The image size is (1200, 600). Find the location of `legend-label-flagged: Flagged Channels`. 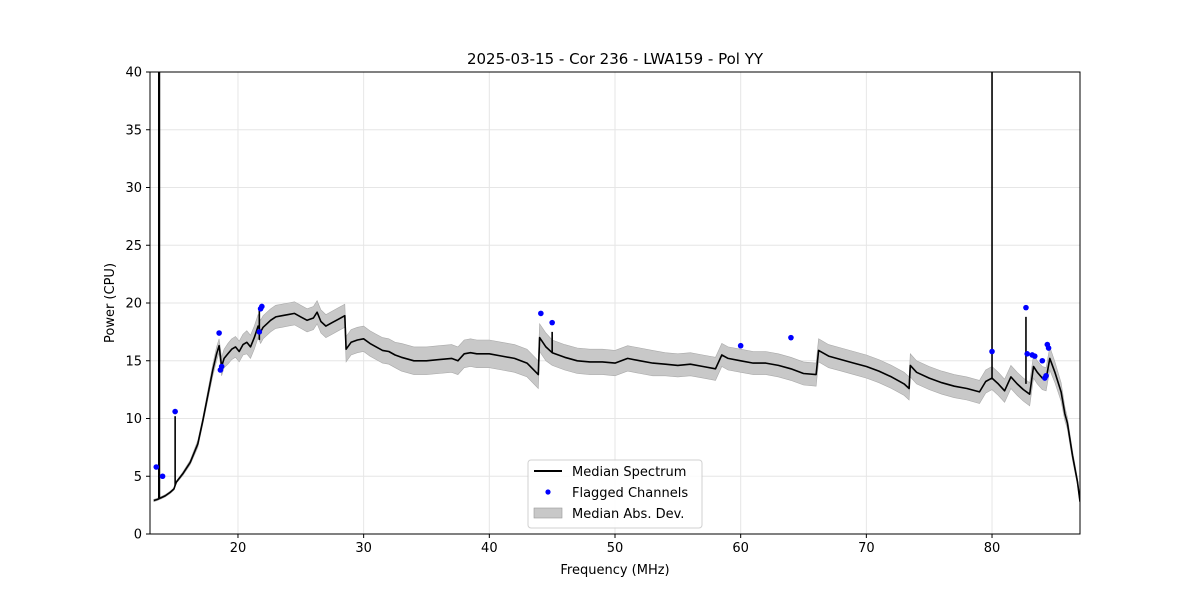

legend-label-flagged: Flagged Channels is located at coordinates (630, 493).